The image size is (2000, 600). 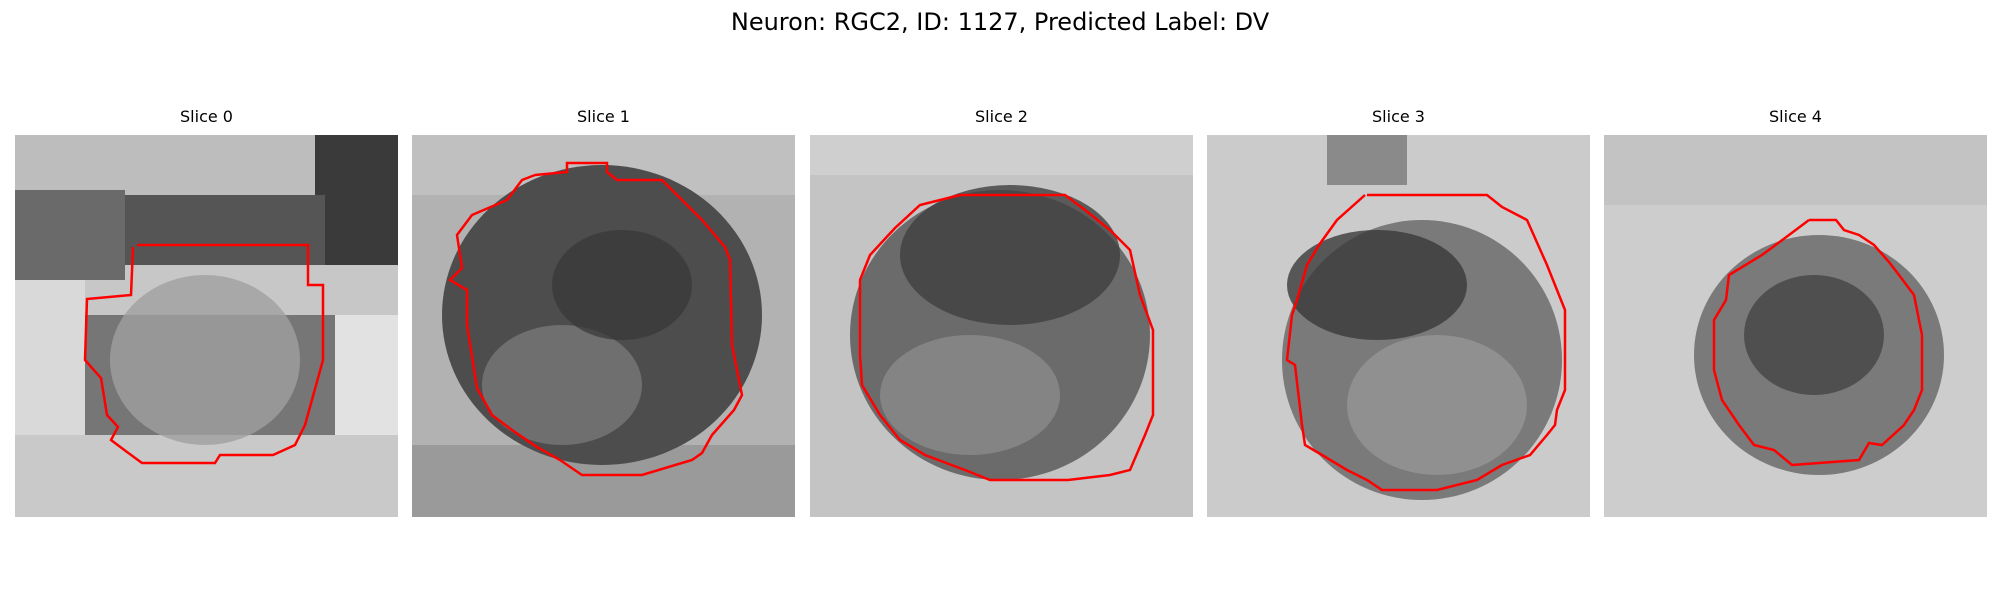 I want to click on slice-1-title: Slice 1, so click(x=603, y=116).